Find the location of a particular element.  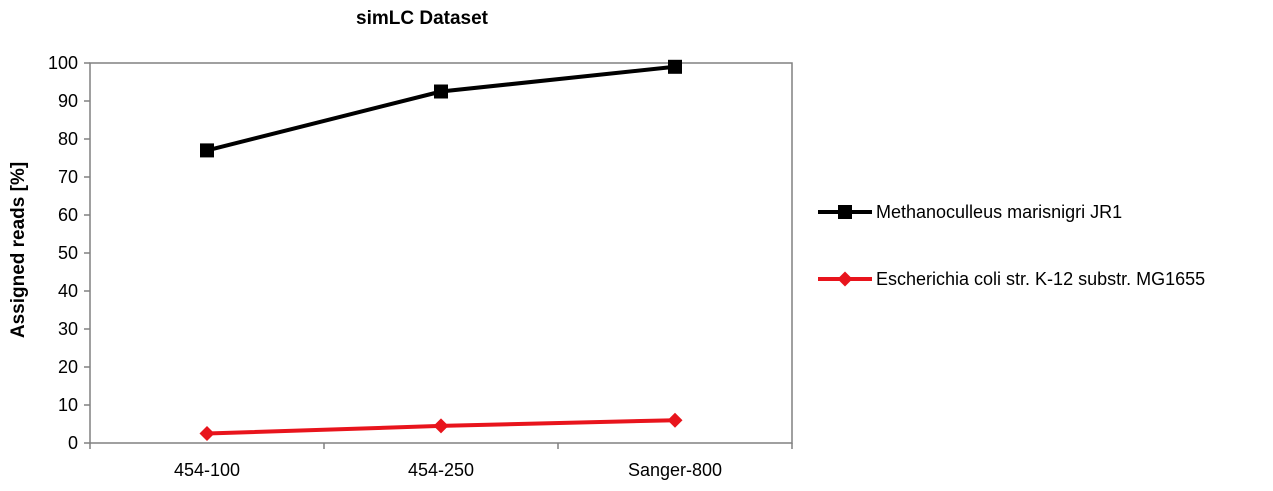

y-tick-label: 70 is located at coordinates (68, 177).